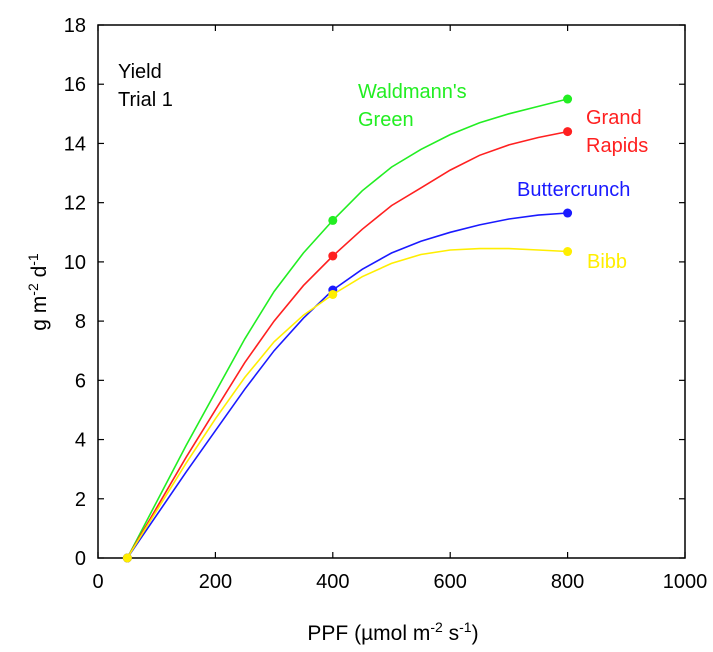  I want to click on label-waldmanns-green-line2: Green, so click(386, 120).